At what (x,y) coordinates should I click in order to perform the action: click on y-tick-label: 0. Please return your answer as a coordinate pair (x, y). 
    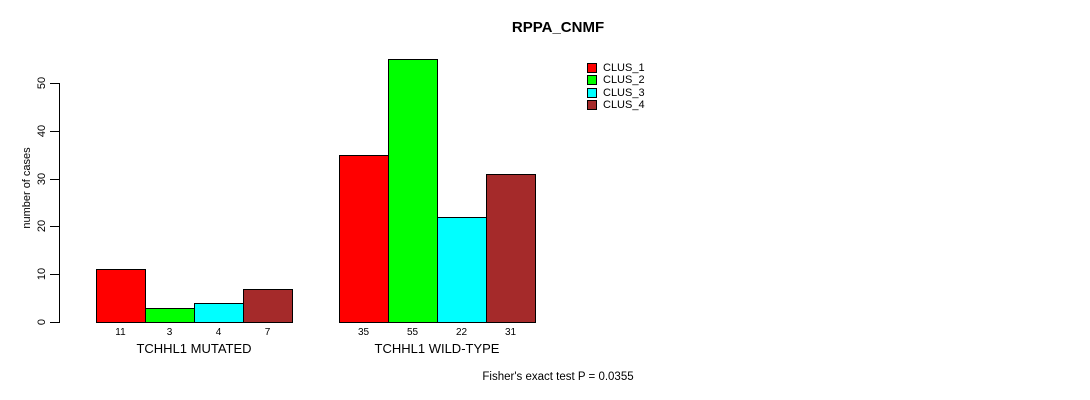
    Looking at the image, I should click on (42, 322).